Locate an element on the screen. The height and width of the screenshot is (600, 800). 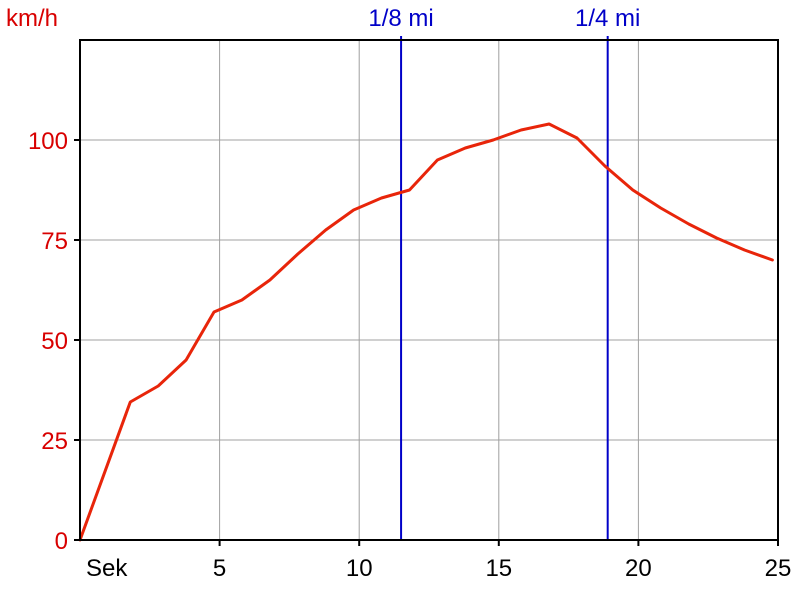
x-tick-label: 25 is located at coordinates (778, 568).